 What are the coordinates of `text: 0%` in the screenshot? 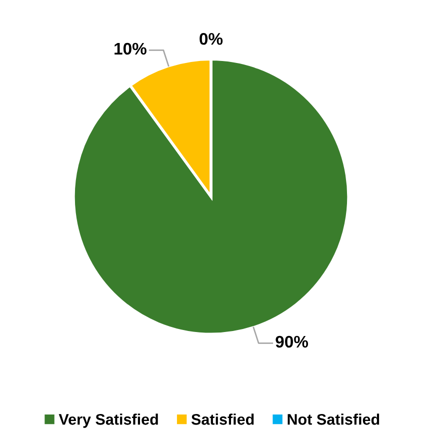 It's located at (211, 39).